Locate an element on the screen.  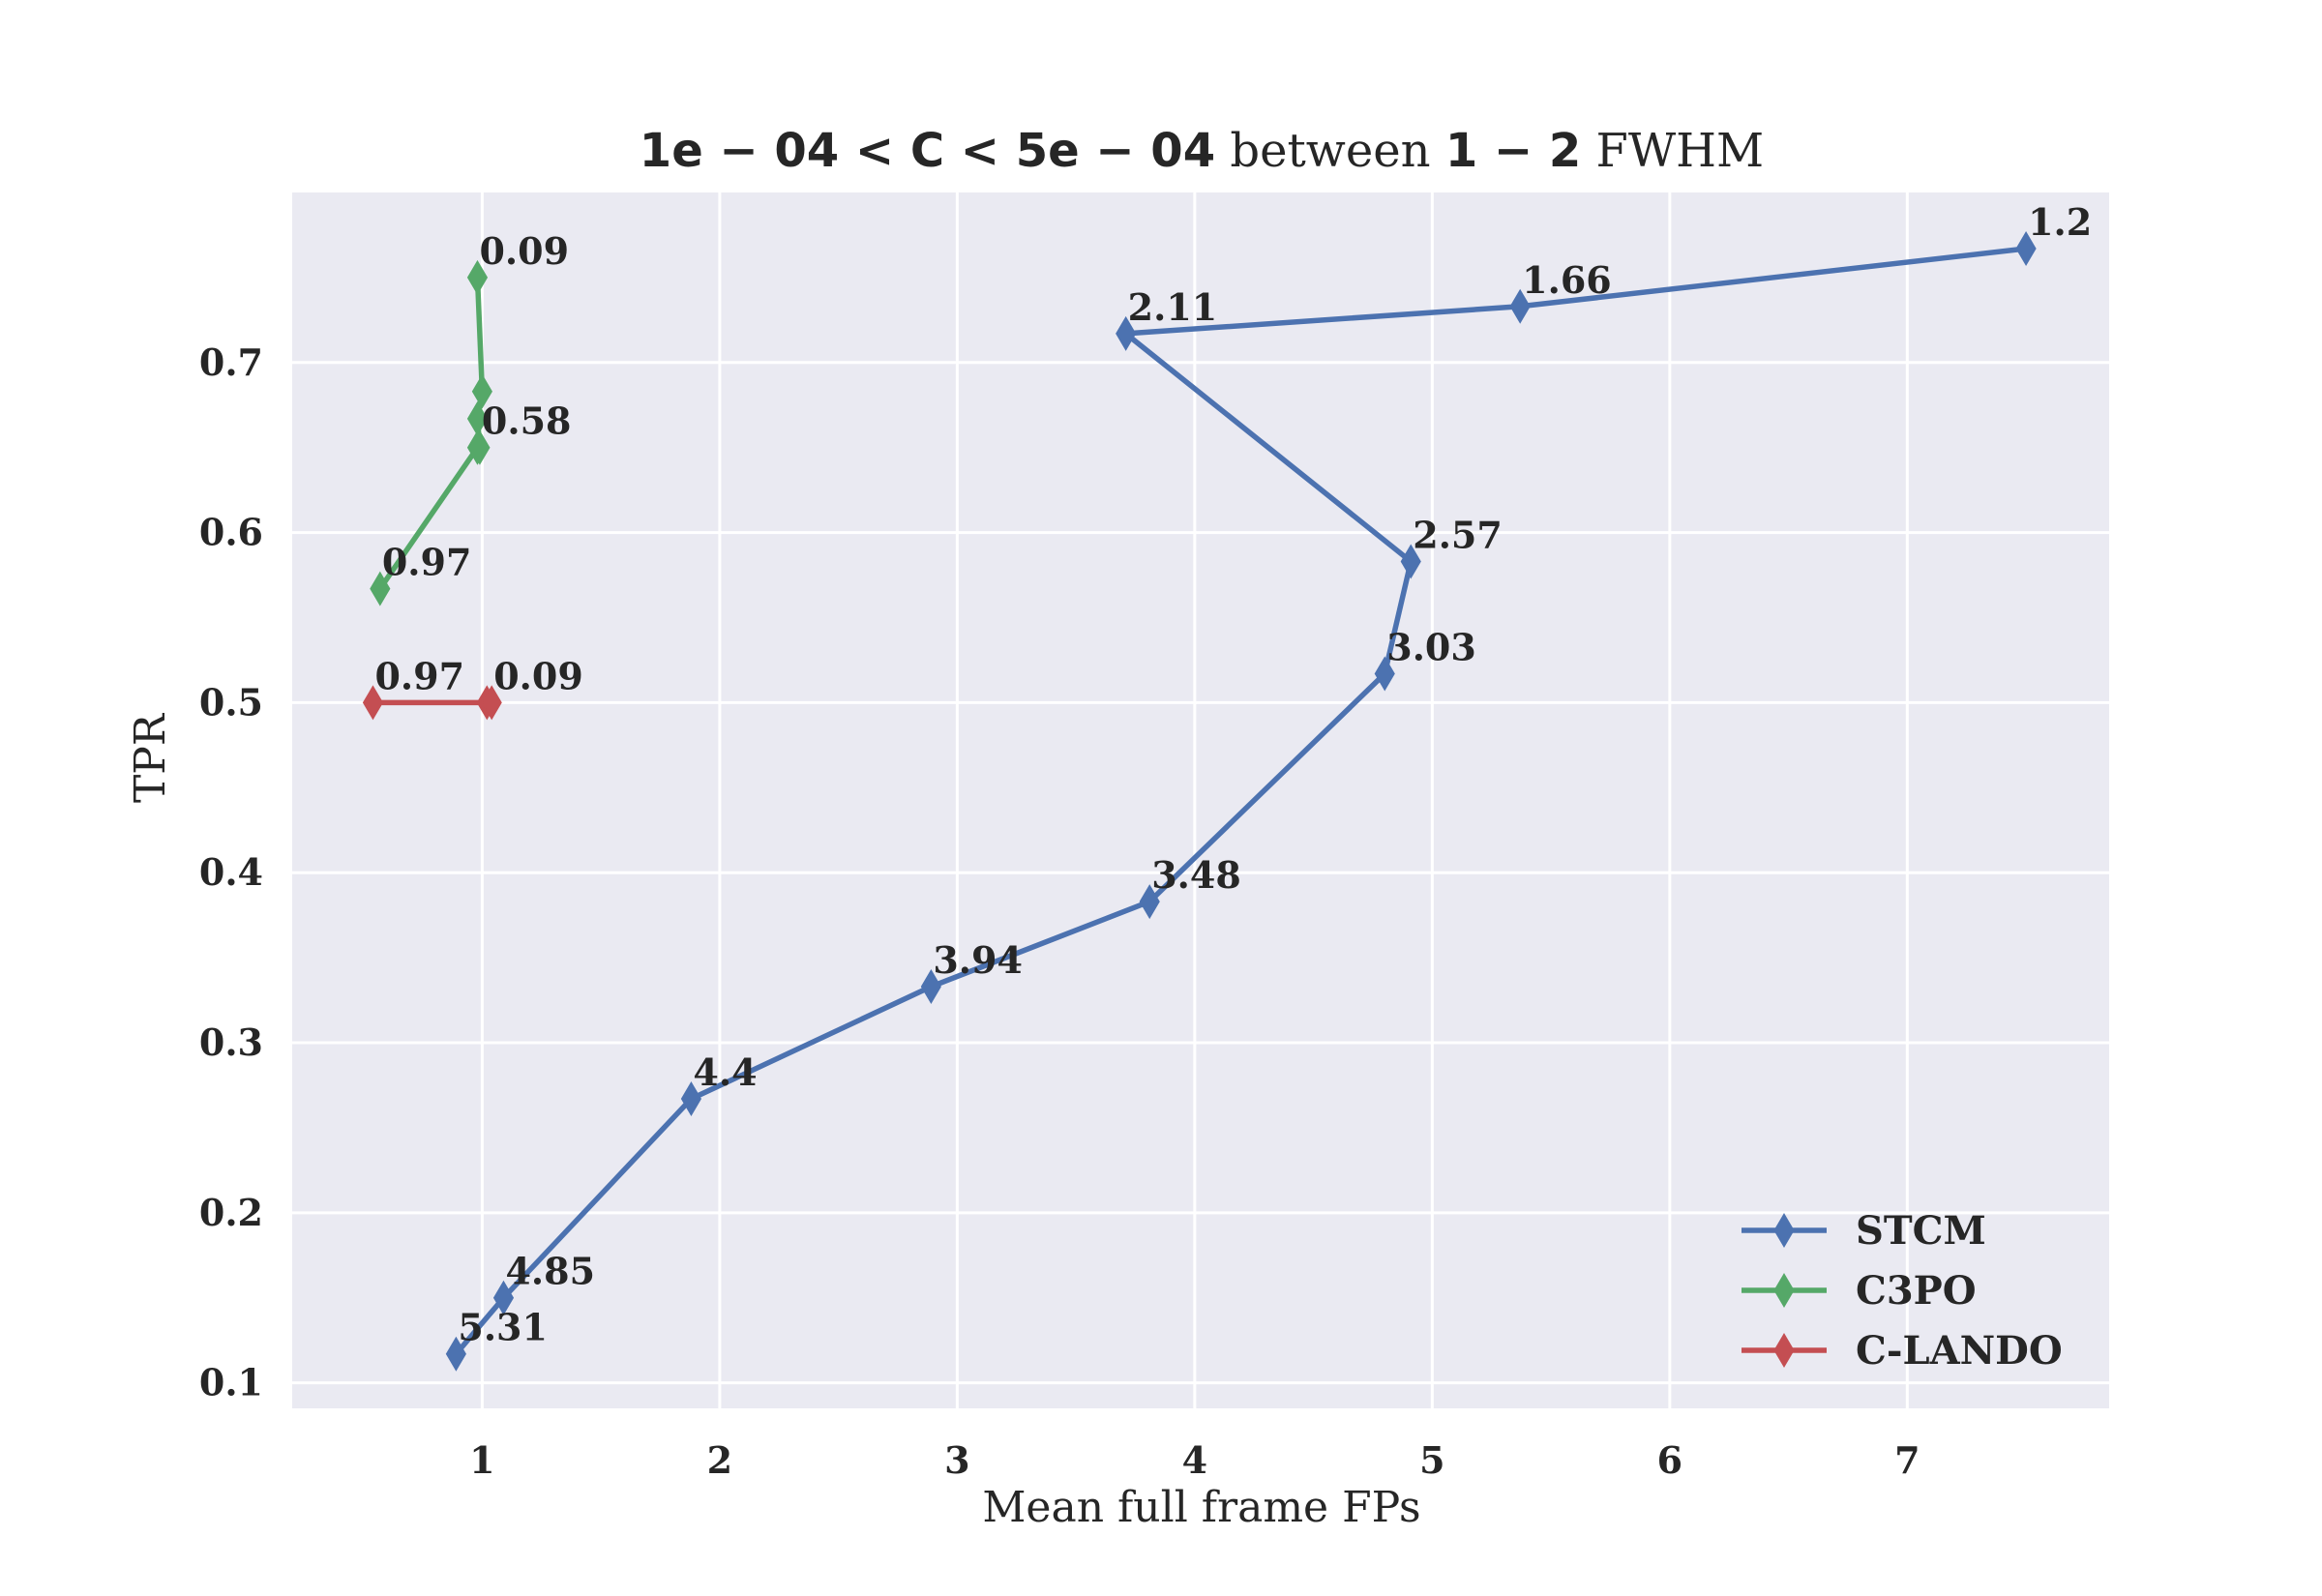
point-label-c-lando: 0.97 is located at coordinates (419, 675).